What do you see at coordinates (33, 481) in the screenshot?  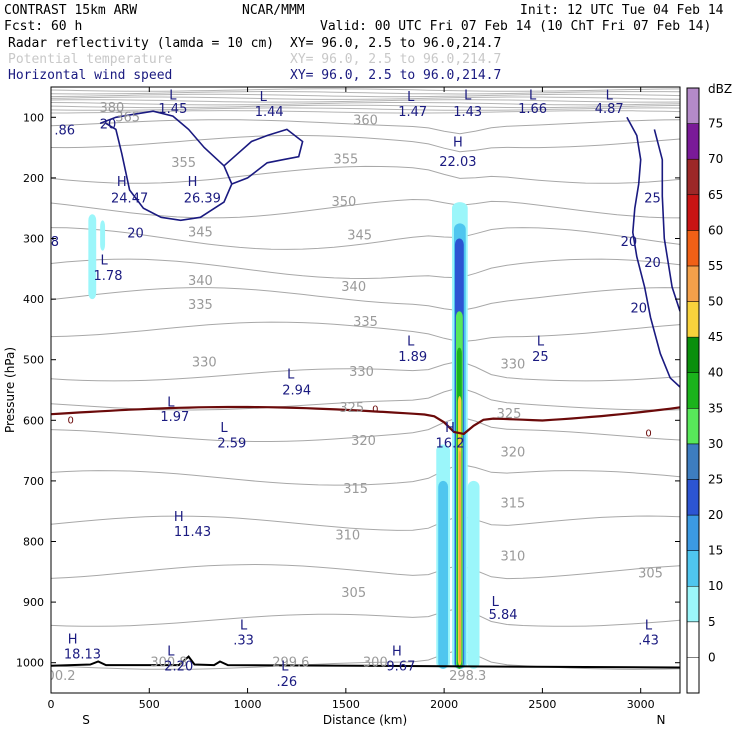 I see `y-tick-label: 700` at bounding box center [33, 481].